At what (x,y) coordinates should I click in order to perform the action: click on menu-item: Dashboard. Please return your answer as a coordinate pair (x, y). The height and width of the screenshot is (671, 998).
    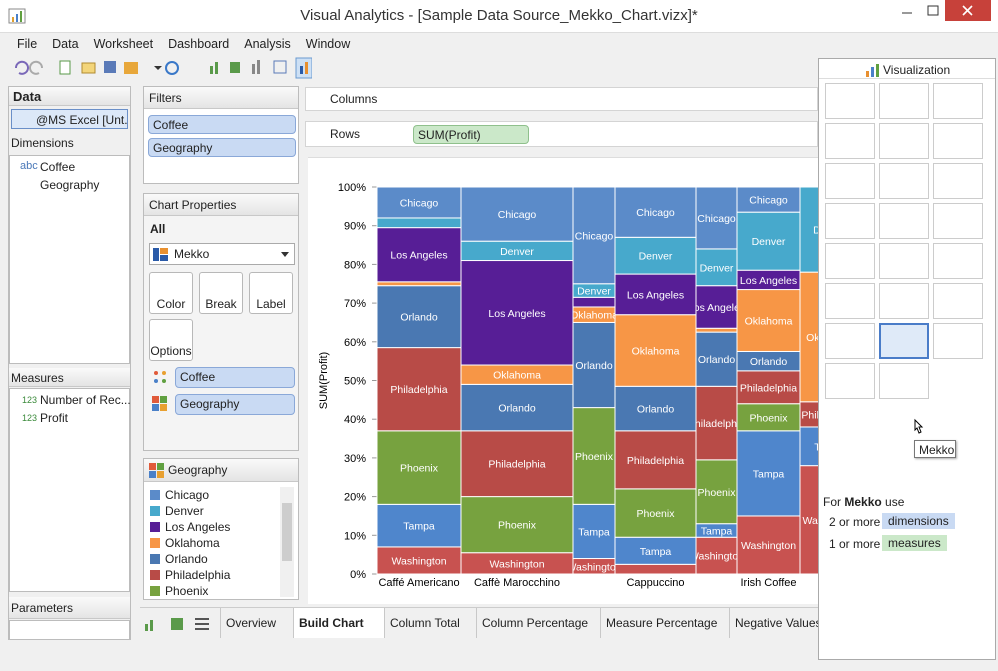
    Looking at the image, I should click on (199, 44).